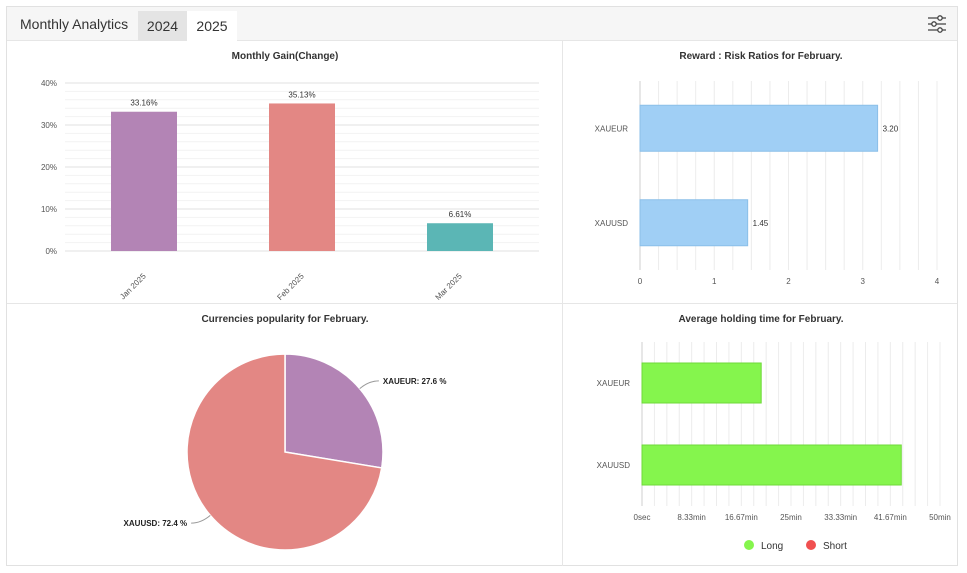 The width and height of the screenshot is (967, 573). I want to click on x-tick-label: 1, so click(714, 281).